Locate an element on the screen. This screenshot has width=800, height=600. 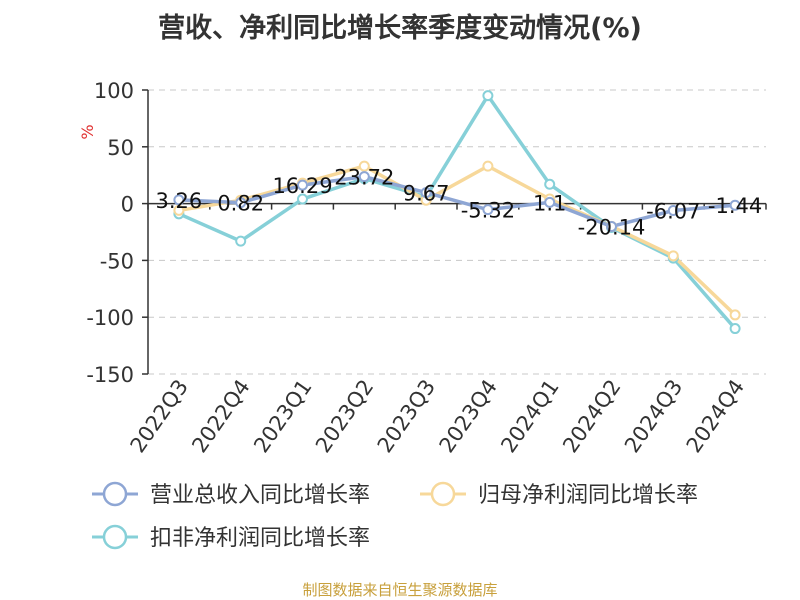
y-tick-label: 0 is located at coordinates (127, 205).